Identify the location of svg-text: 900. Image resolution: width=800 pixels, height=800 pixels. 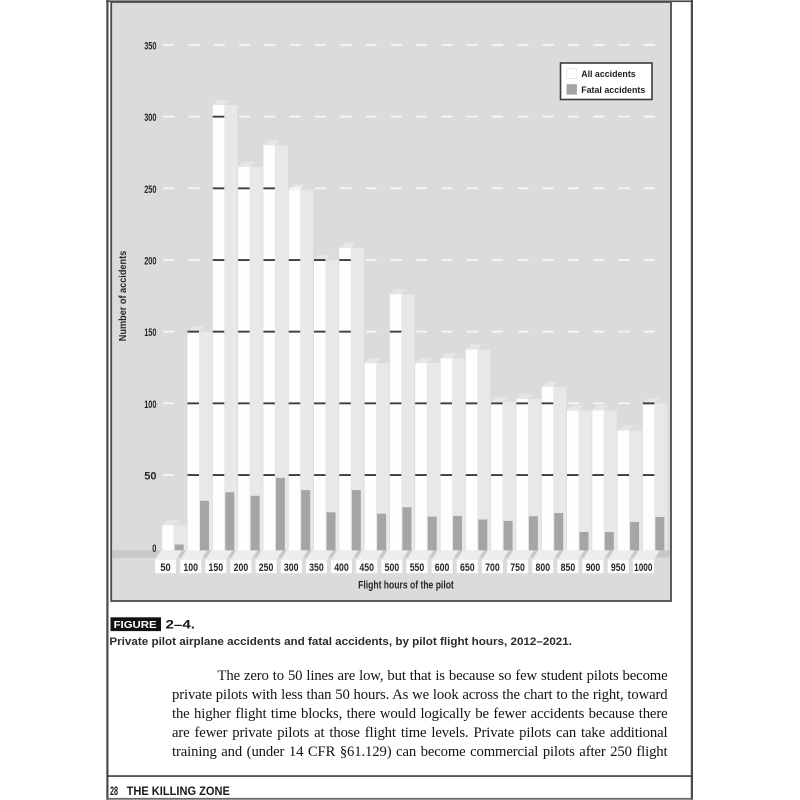
(593, 568).